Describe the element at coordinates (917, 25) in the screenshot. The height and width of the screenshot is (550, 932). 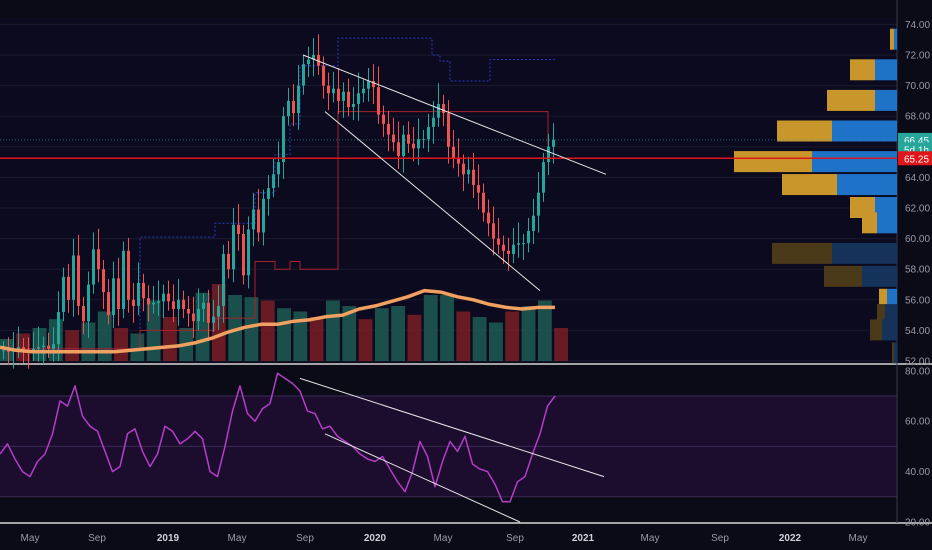
I see `price-tick-label: 74.00` at that location.